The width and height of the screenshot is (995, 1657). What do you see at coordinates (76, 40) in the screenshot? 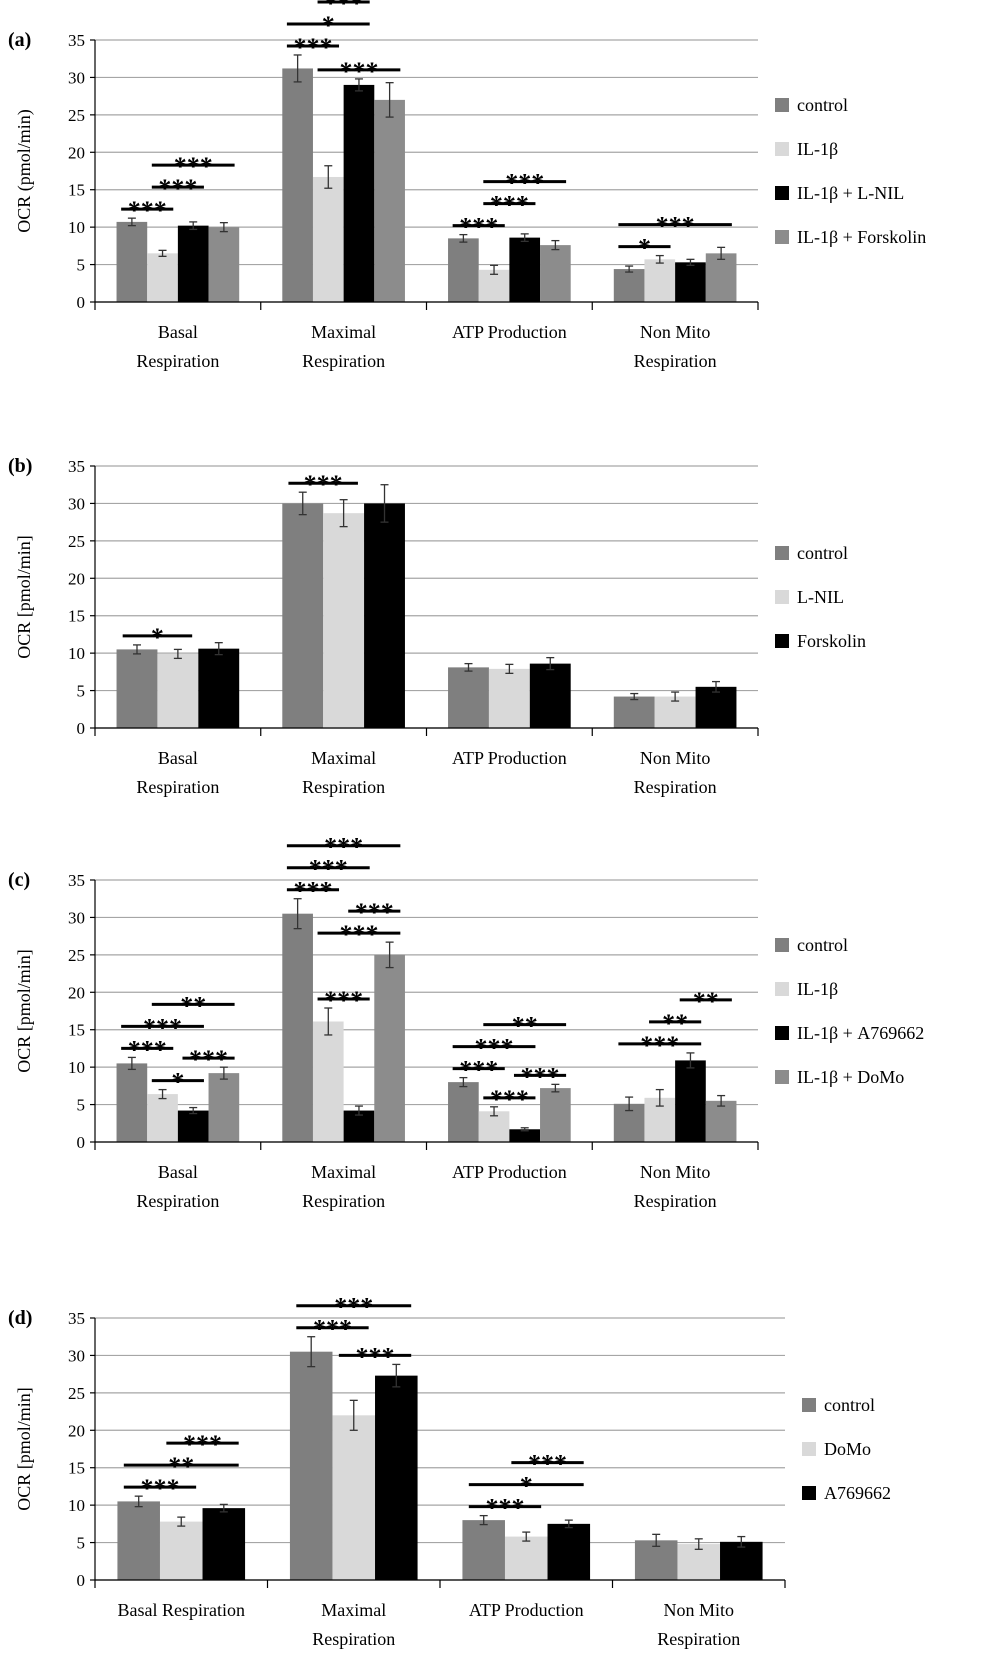
I see `y-tick-label: 35` at bounding box center [76, 40].